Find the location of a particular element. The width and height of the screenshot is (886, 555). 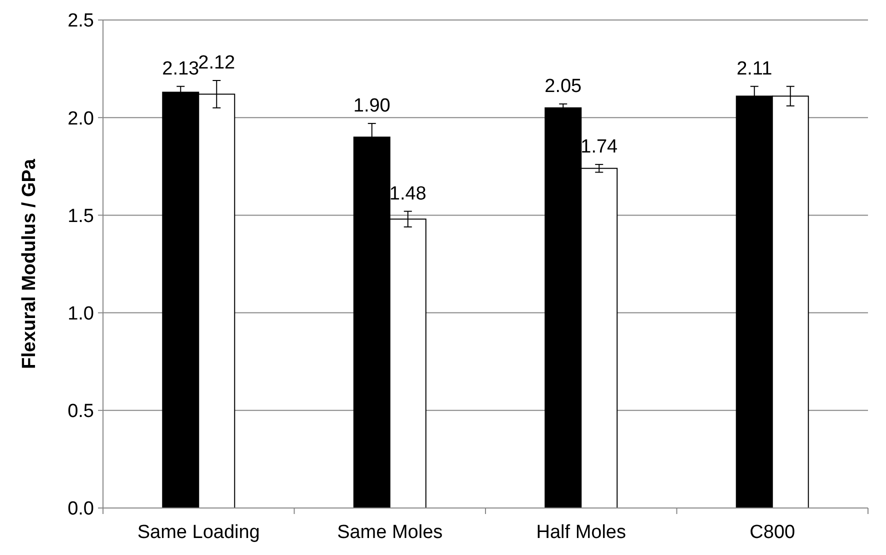

x-tick-label: C800 is located at coordinates (773, 532).